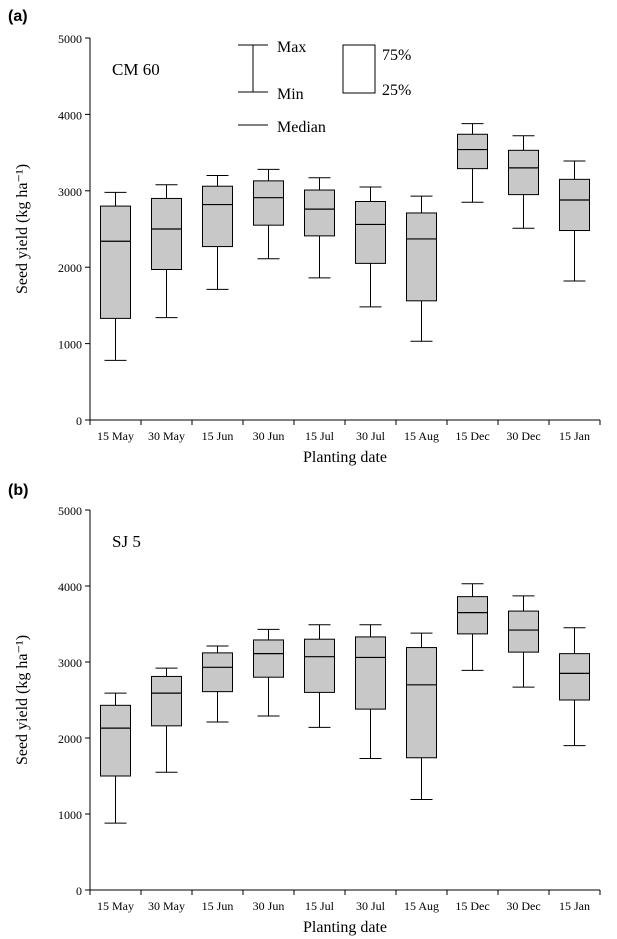 The width and height of the screenshot is (617, 939). I want to click on legend-max-label: Max, so click(291, 47).